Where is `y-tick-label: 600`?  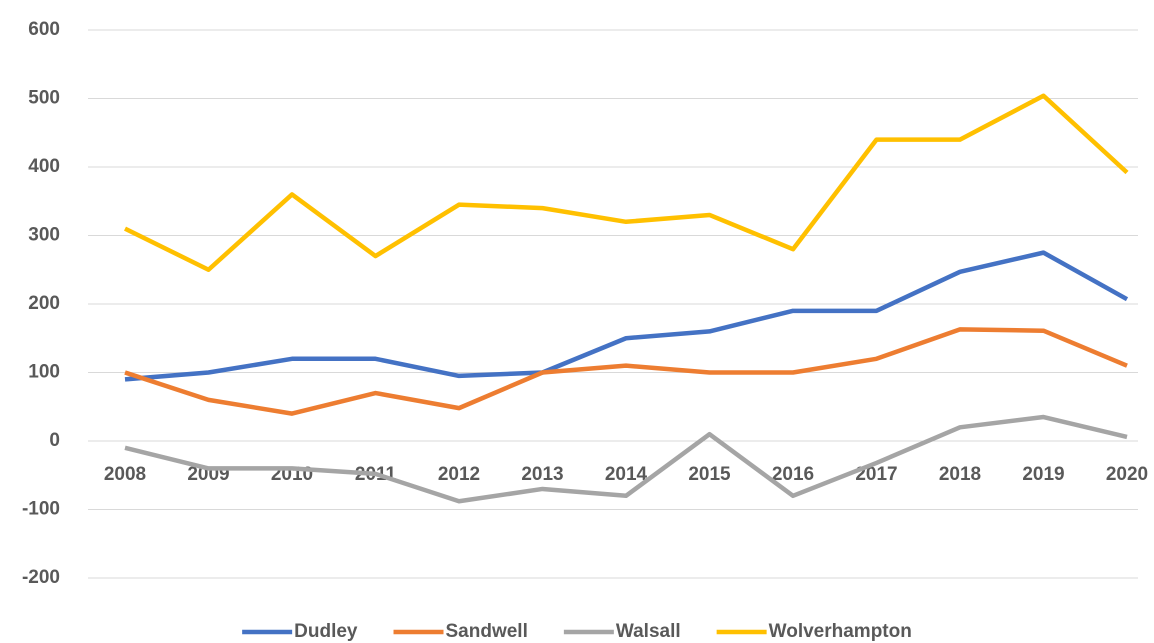
y-tick-label: 600 is located at coordinates (44, 29).